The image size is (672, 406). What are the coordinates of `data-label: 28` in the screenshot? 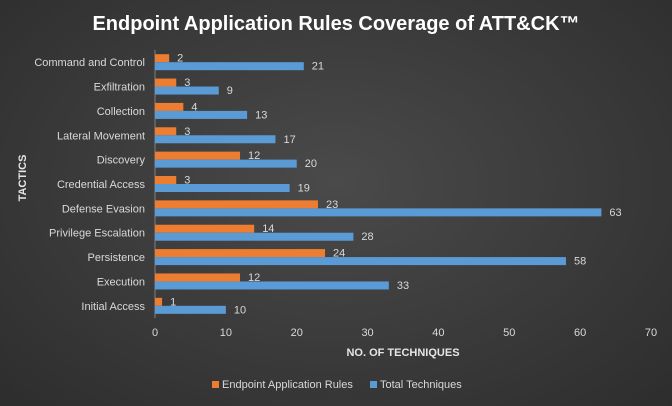 It's located at (367, 237).